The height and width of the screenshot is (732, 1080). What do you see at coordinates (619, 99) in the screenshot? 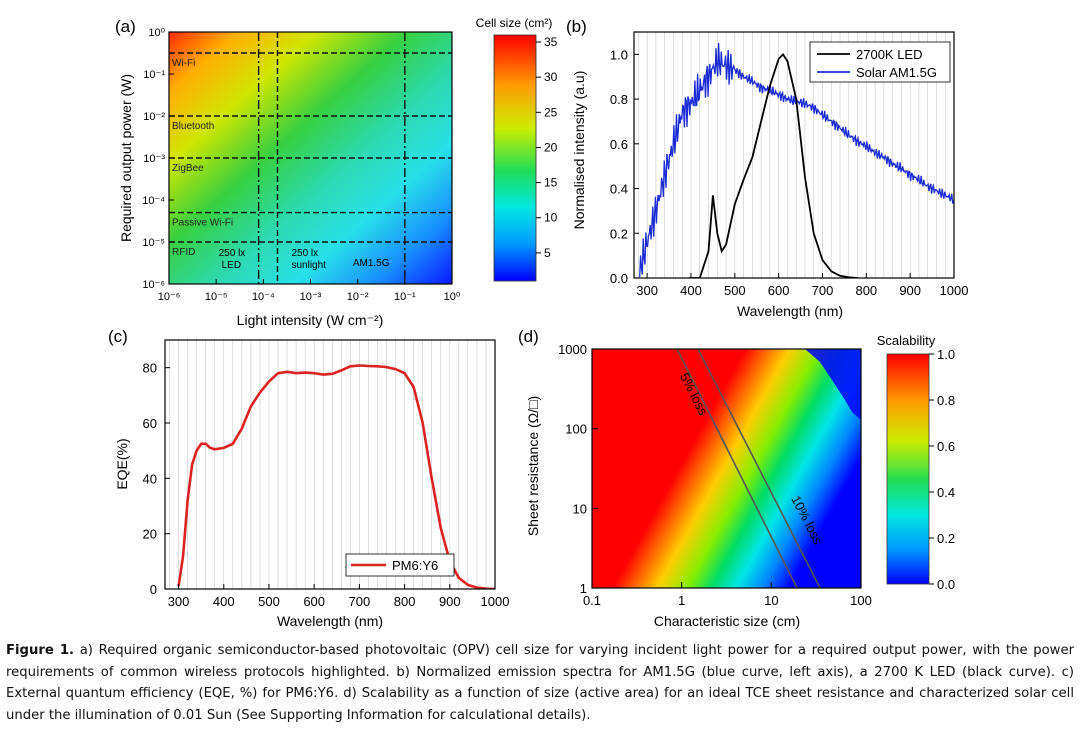
I see `y-tick-label-b: 0.8` at bounding box center [619, 99].